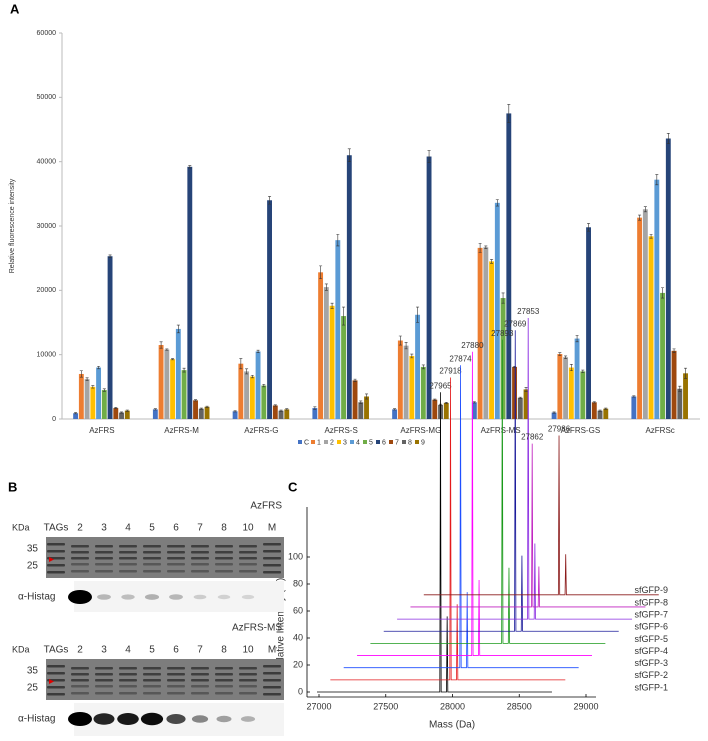  What do you see at coordinates (651, 627) in the screenshot?
I see `series-label: sfGFP-6` at bounding box center [651, 627].